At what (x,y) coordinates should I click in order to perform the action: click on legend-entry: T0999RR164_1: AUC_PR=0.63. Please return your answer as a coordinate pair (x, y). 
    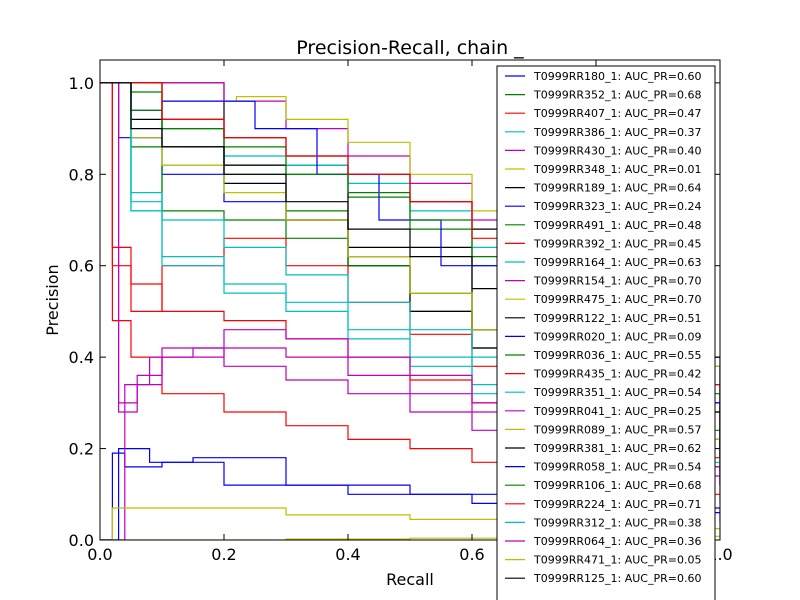
    Looking at the image, I should click on (617, 262).